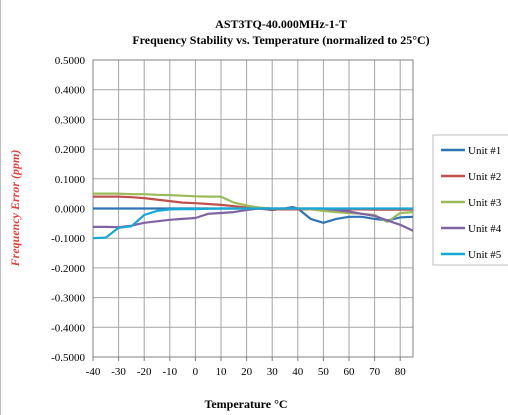 Image resolution: width=508 pixels, height=415 pixels. I want to click on y-tick-label: -0.2000, so click(68, 269).